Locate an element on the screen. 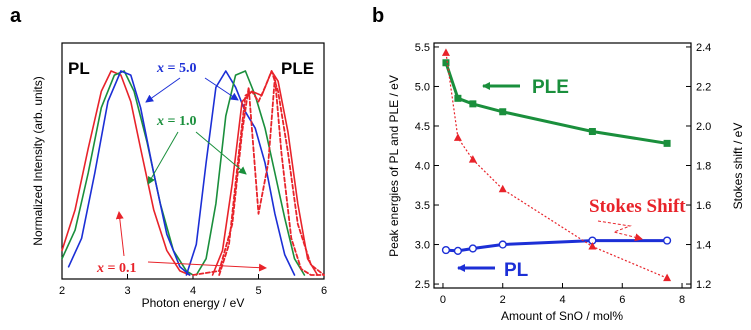  panel-a-x-tick-label: 3 is located at coordinates (127, 291).